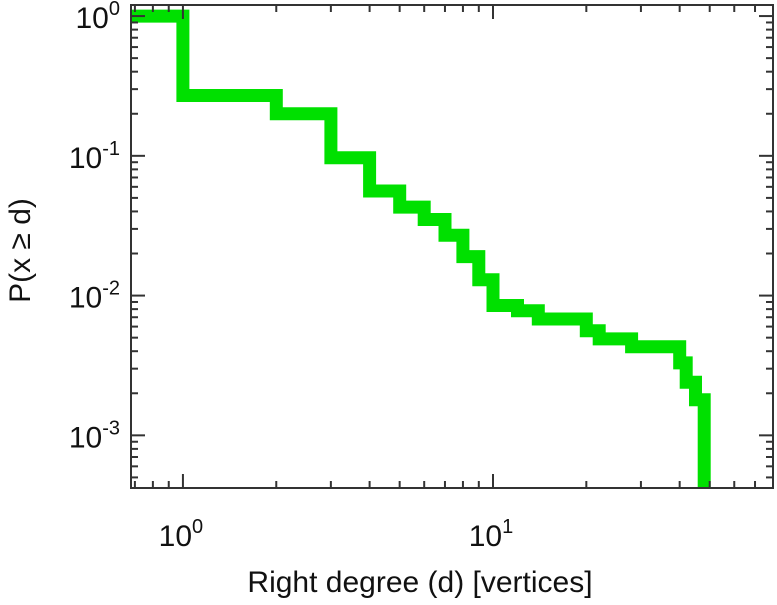 This screenshot has height=605, width=777. What do you see at coordinates (94, 156) in the screenshot?
I see `y-tick-label: 10⁻¹` at bounding box center [94, 156].